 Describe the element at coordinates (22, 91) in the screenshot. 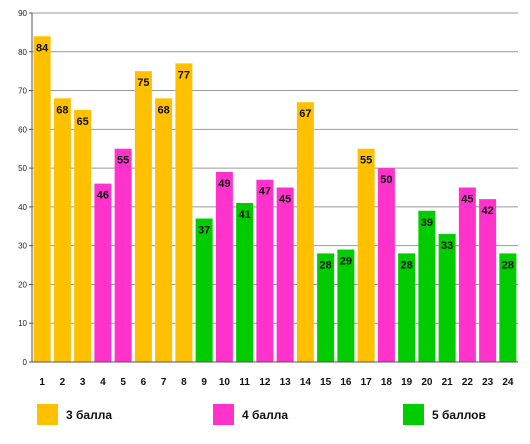

I see `y-tick-label: 70` at that location.